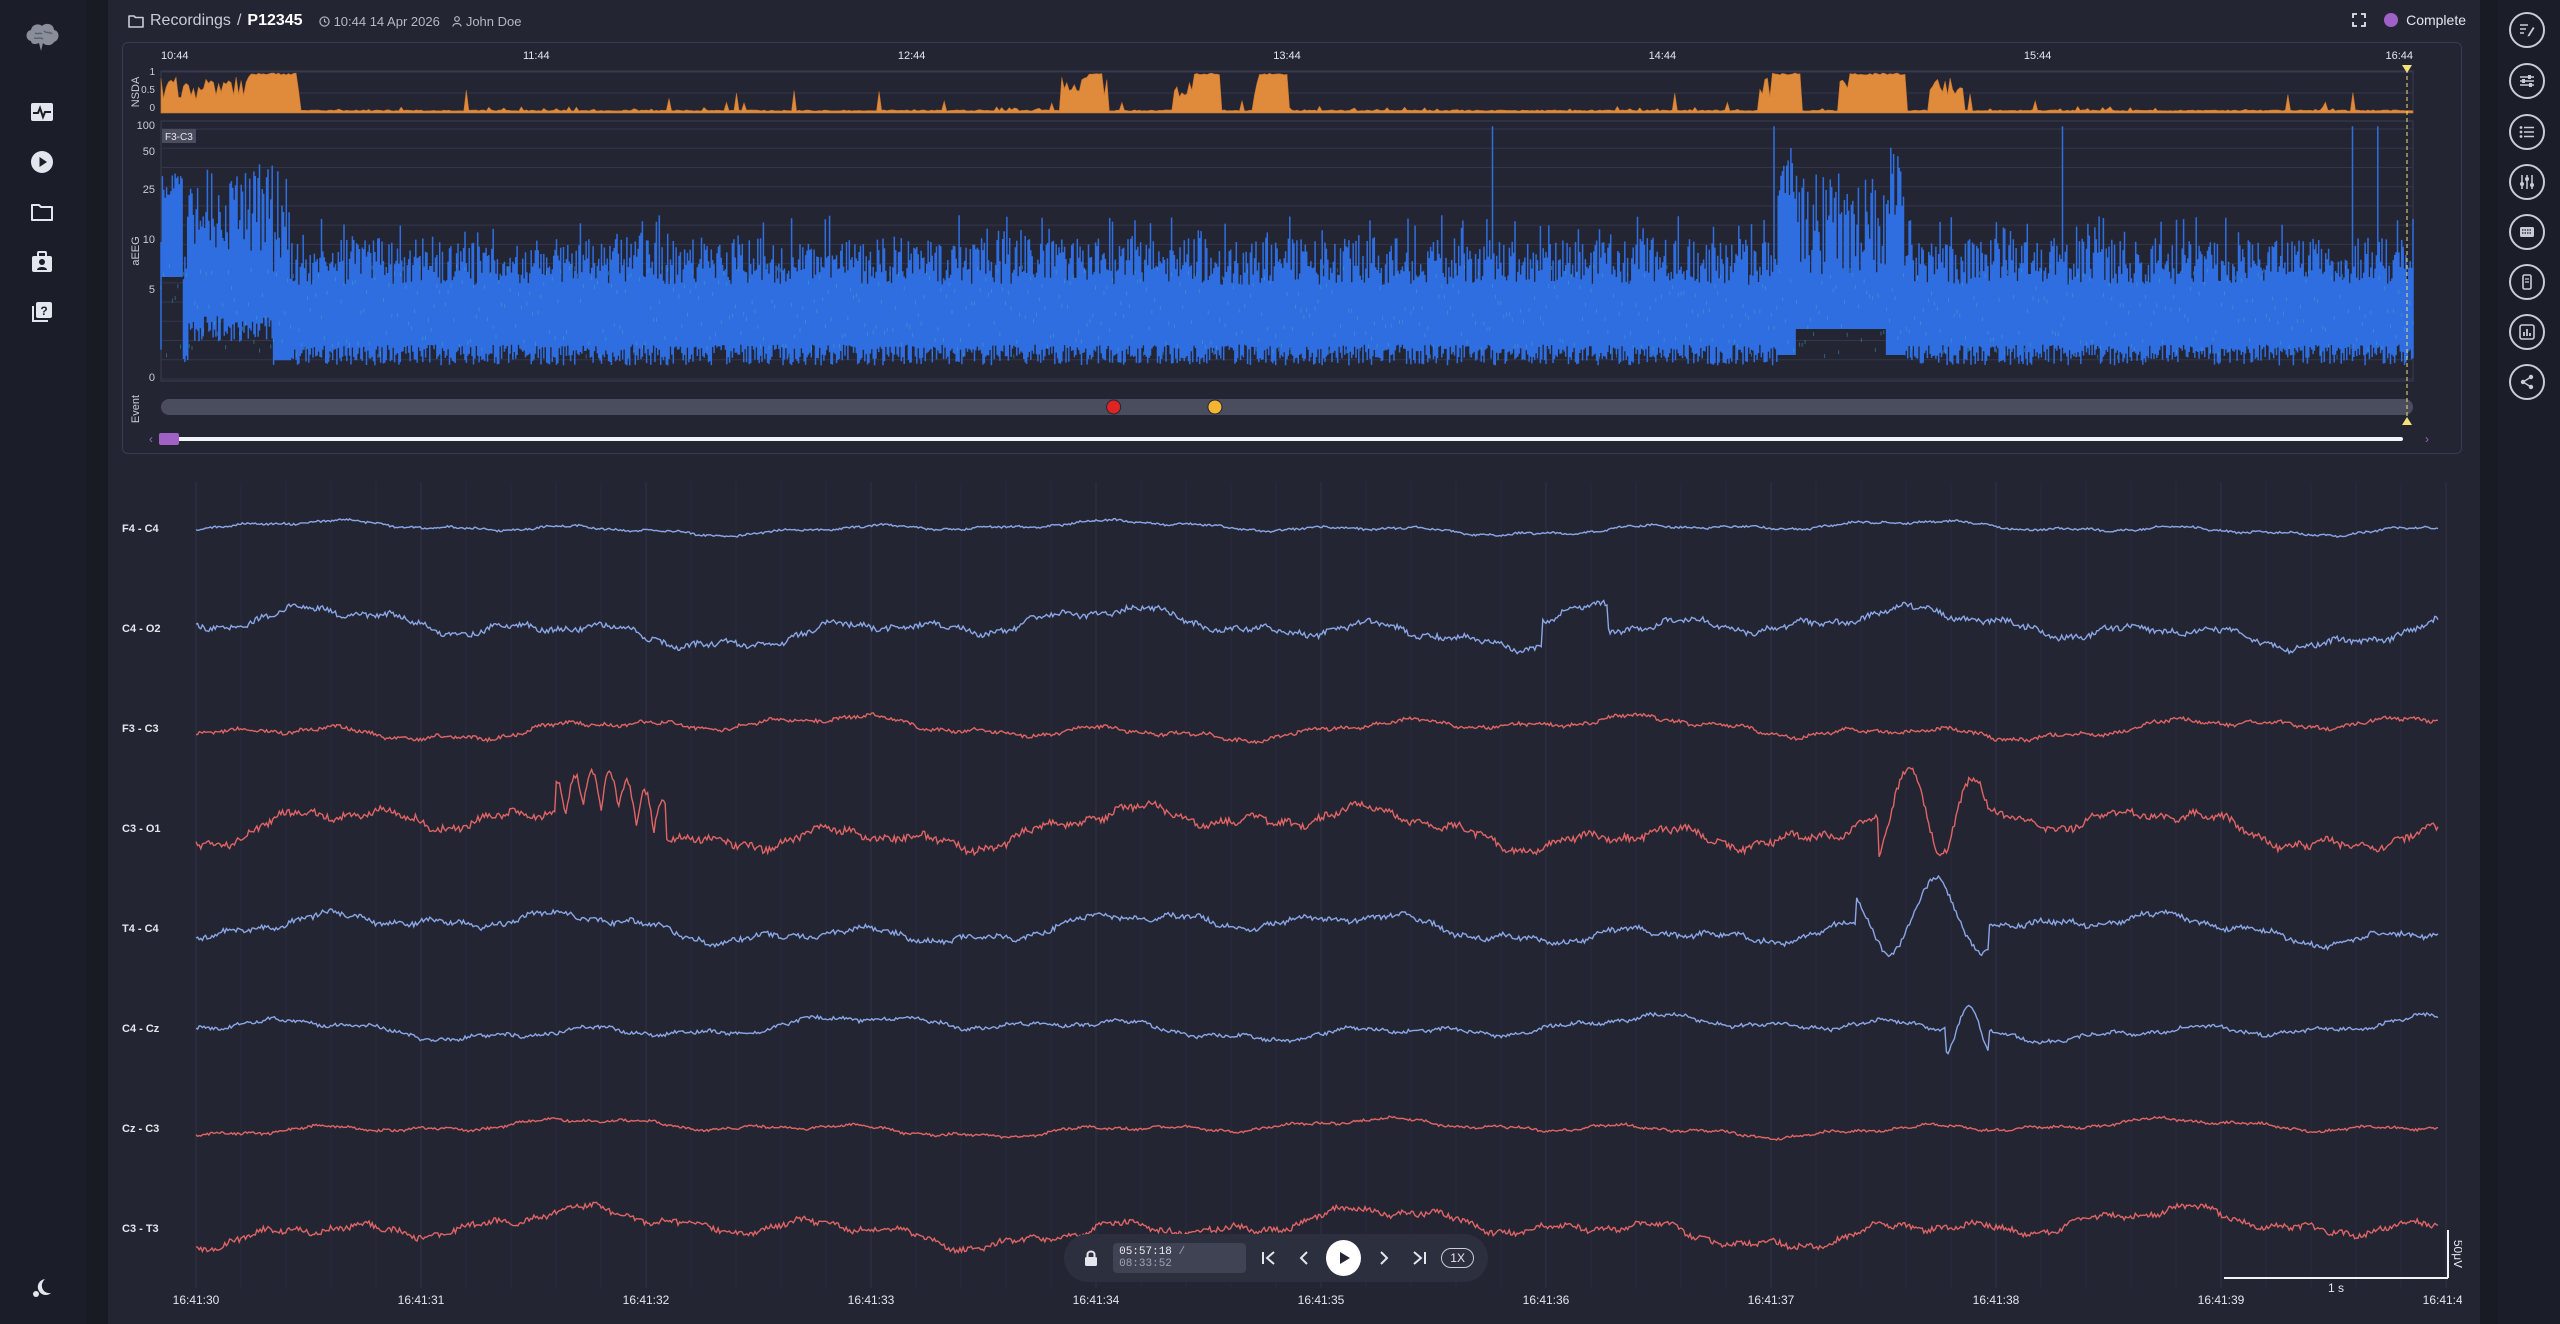 The image size is (2560, 1324). What do you see at coordinates (421, 1300) in the screenshot?
I see `eeg-time-tick: 16:41:31` at bounding box center [421, 1300].